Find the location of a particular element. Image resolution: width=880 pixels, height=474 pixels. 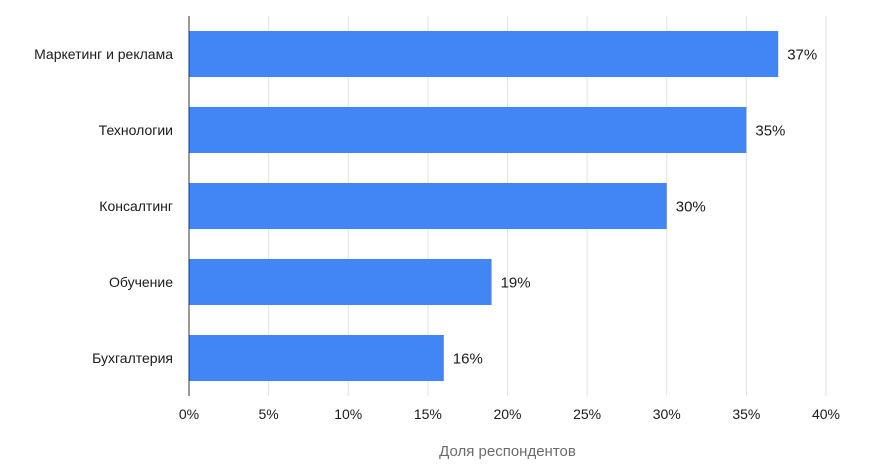

x-tick-labels: 0% 5% 10% 15% 20% 25% 30% 35% 40% is located at coordinates (509, 414).